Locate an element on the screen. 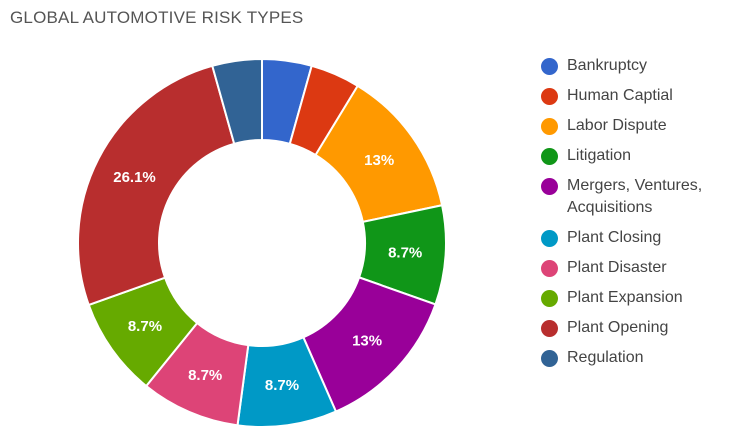 The height and width of the screenshot is (437, 740). slice-plant-opening is located at coordinates (156, 185).